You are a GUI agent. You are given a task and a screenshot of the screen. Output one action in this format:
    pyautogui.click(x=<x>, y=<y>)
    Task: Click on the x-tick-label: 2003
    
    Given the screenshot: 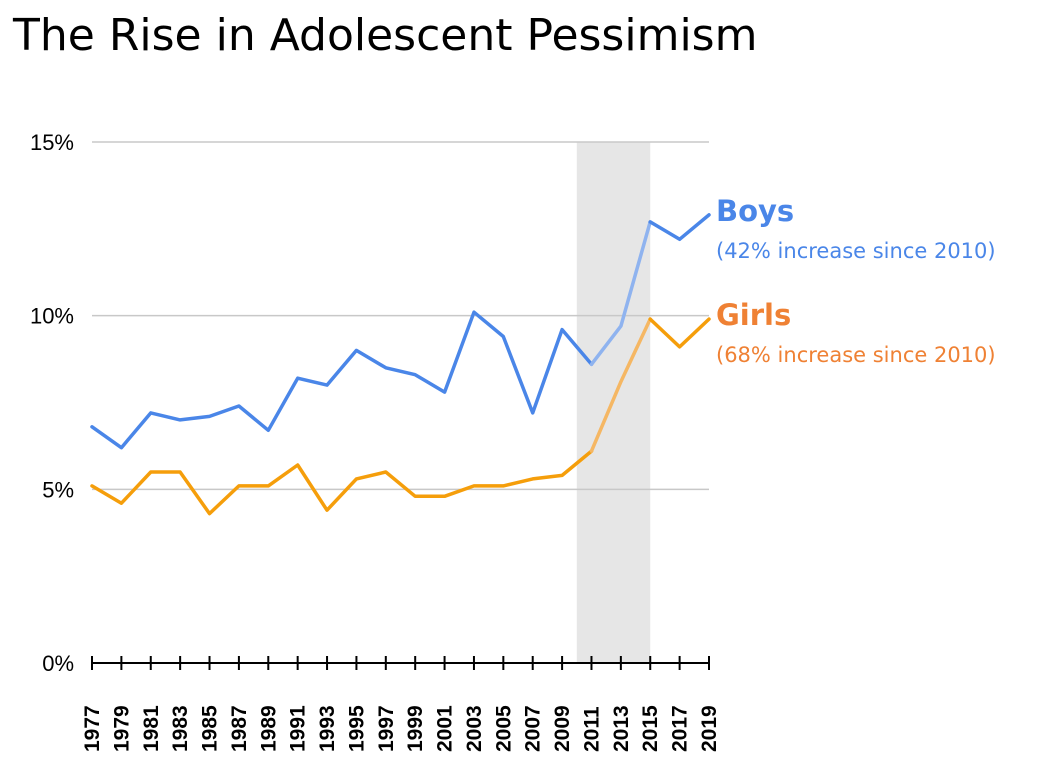 What is the action you would take?
    pyautogui.click(x=474, y=728)
    